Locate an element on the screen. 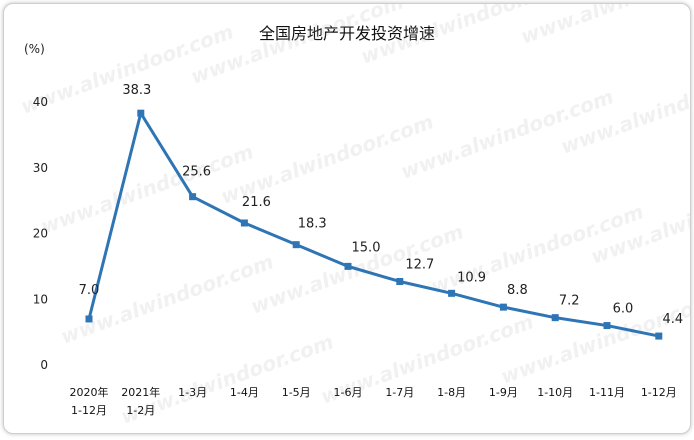 This screenshot has width=694, height=440. y-axis-unit: (%) is located at coordinates (34, 49).